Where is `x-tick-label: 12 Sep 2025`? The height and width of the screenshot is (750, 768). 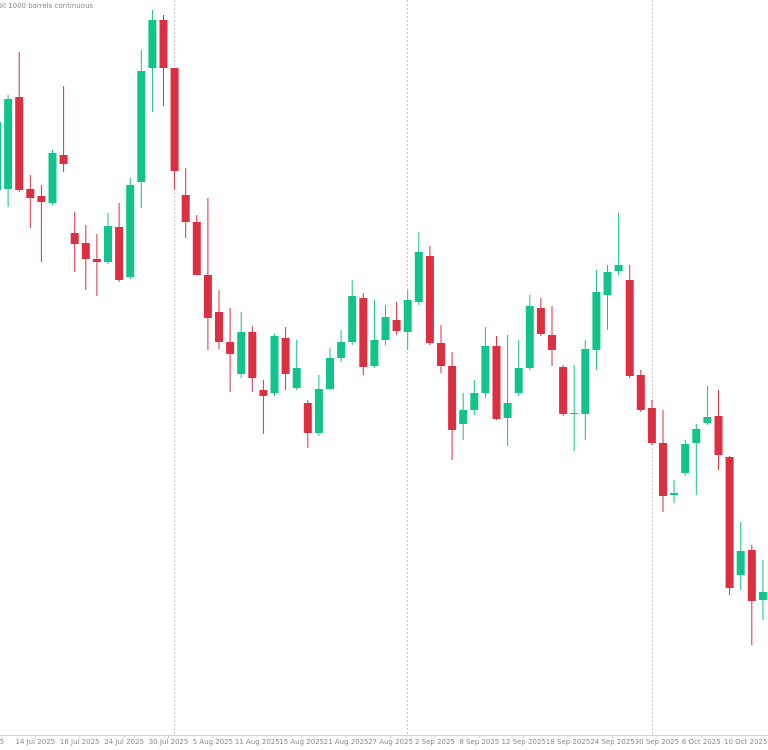 x-tick-label: 12 Sep 2025 is located at coordinates (524, 742).